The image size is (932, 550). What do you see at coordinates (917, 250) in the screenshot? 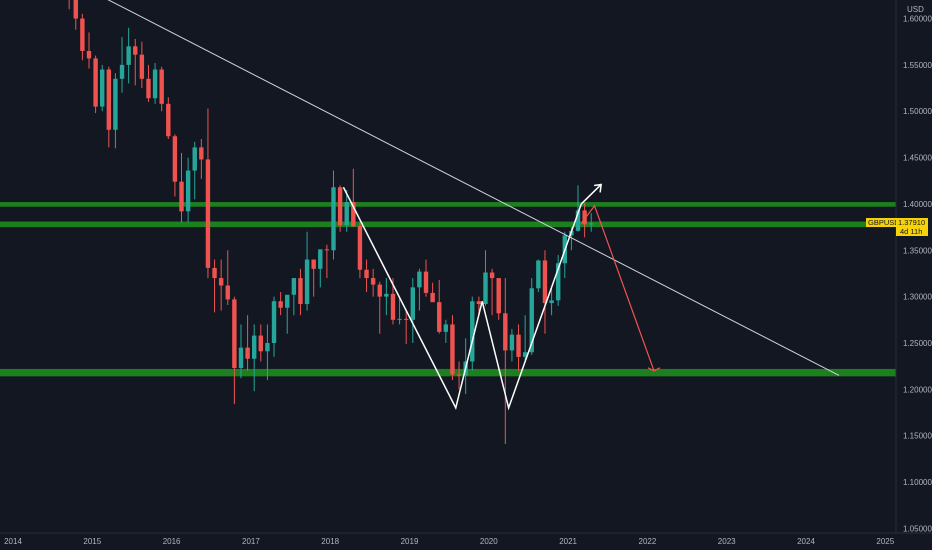
I see `price-tick-label: 1.35000` at bounding box center [917, 250].